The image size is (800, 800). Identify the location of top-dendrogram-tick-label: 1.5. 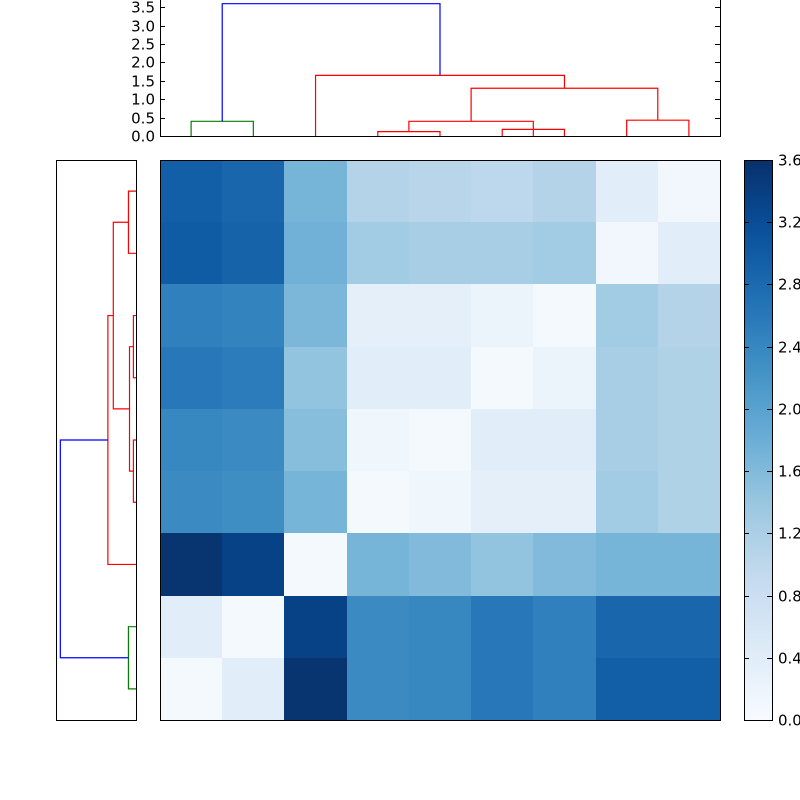
(143, 82).